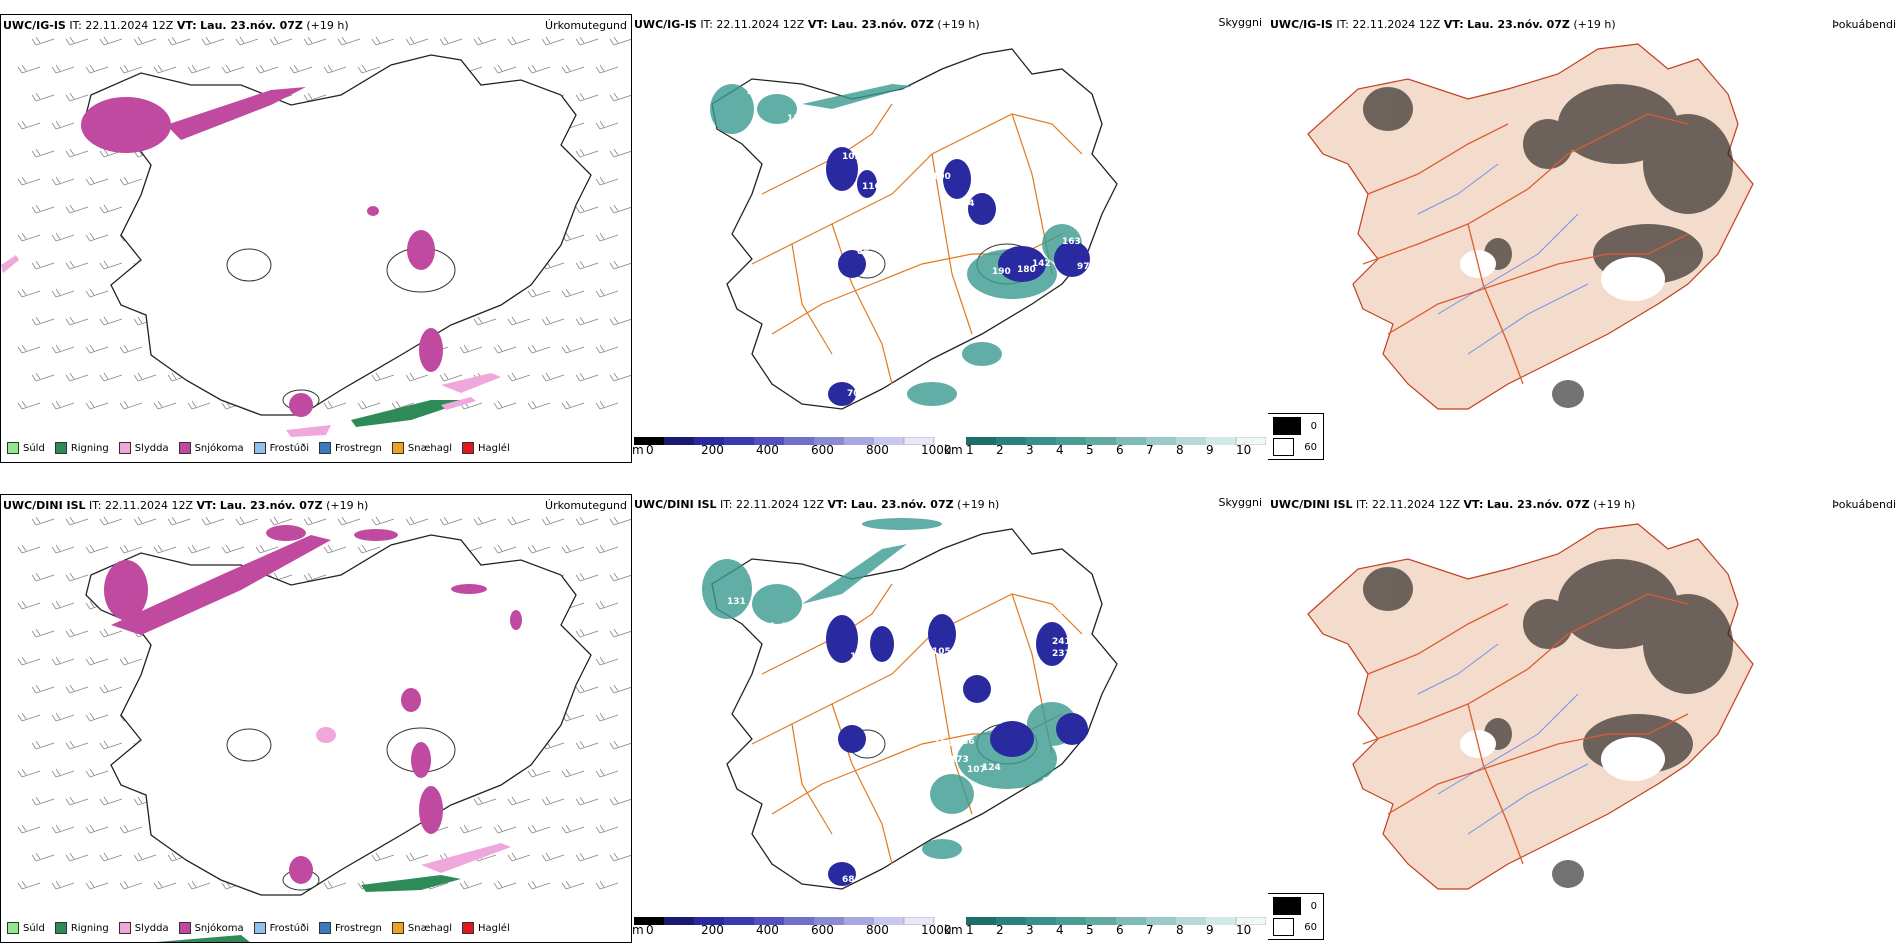 This screenshot has height=950, width=1900. What do you see at coordinates (976, 770) in the screenshot?
I see `visibility-label: 107` at bounding box center [976, 770].